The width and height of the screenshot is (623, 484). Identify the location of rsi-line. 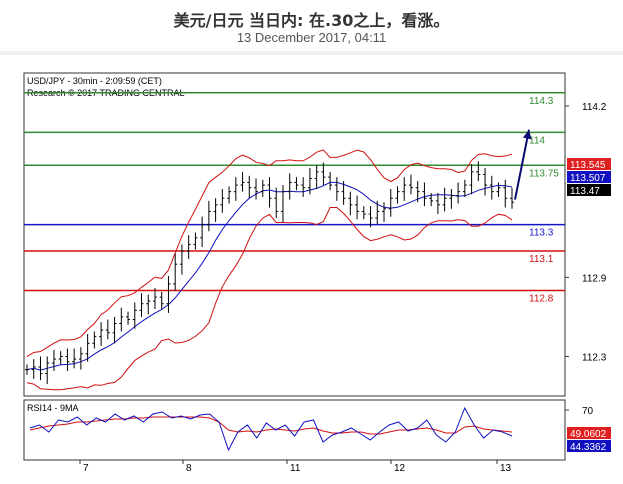
(271, 429).